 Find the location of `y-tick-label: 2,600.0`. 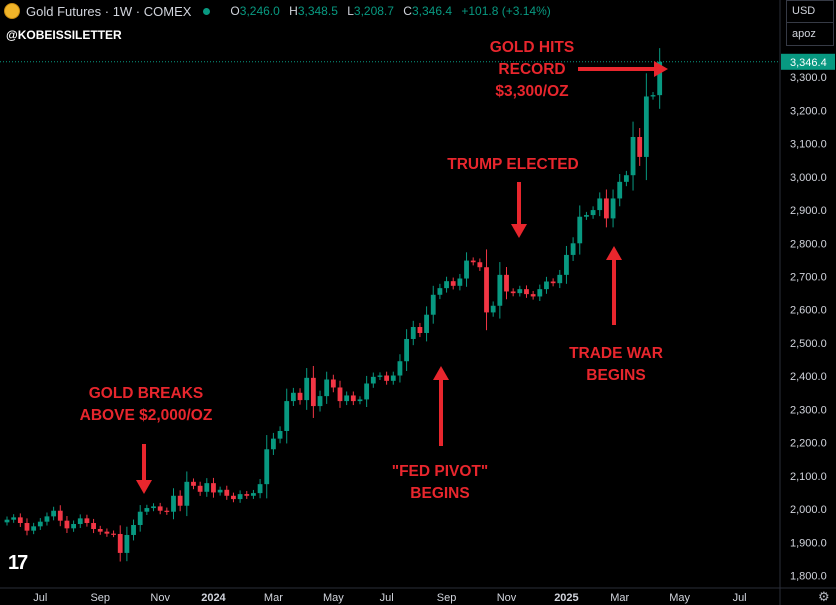

y-tick-label: 2,600.0 is located at coordinates (808, 311).